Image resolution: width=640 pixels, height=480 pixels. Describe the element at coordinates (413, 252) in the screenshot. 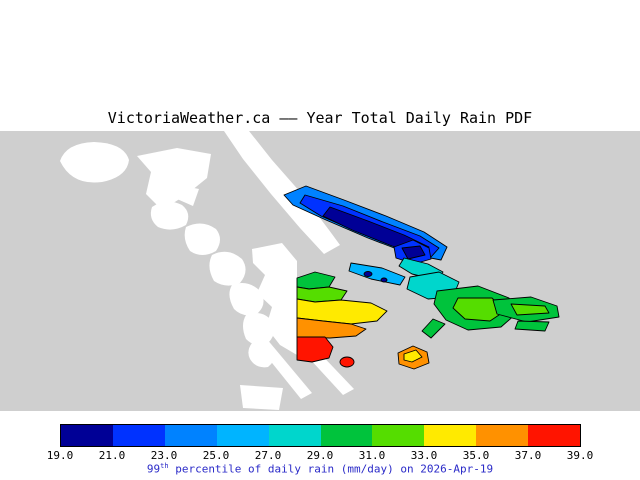

I see `region-islet-core` at that location.